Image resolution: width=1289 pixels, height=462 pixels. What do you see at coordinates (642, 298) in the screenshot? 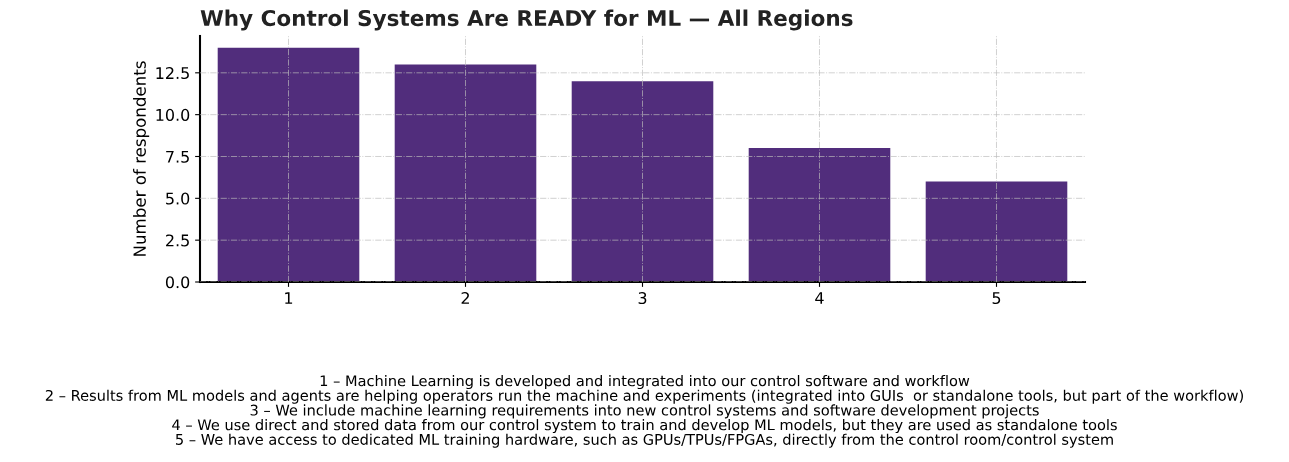
I see `x-tick-label: 3` at bounding box center [642, 298].